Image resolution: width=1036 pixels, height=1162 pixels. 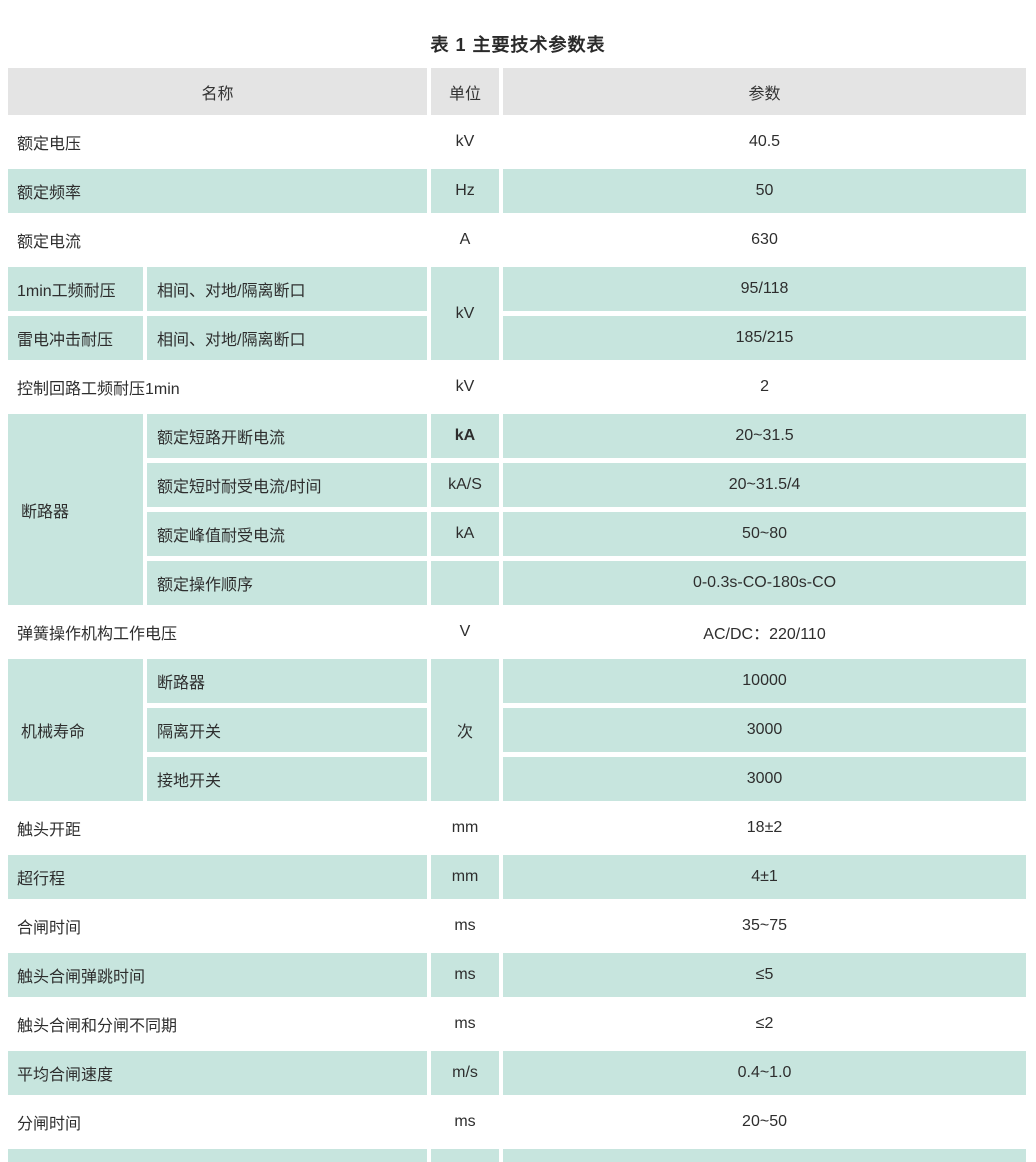 I want to click on param-name-cell: 触头合闸和分闸不同期, so click(x=218, y=1024).